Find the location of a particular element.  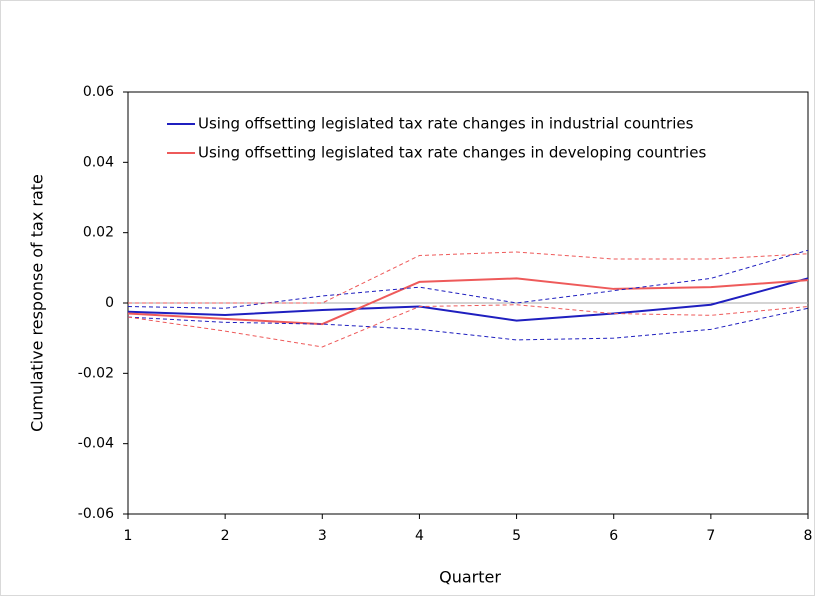

x-tick-label: 5 is located at coordinates (516, 536).